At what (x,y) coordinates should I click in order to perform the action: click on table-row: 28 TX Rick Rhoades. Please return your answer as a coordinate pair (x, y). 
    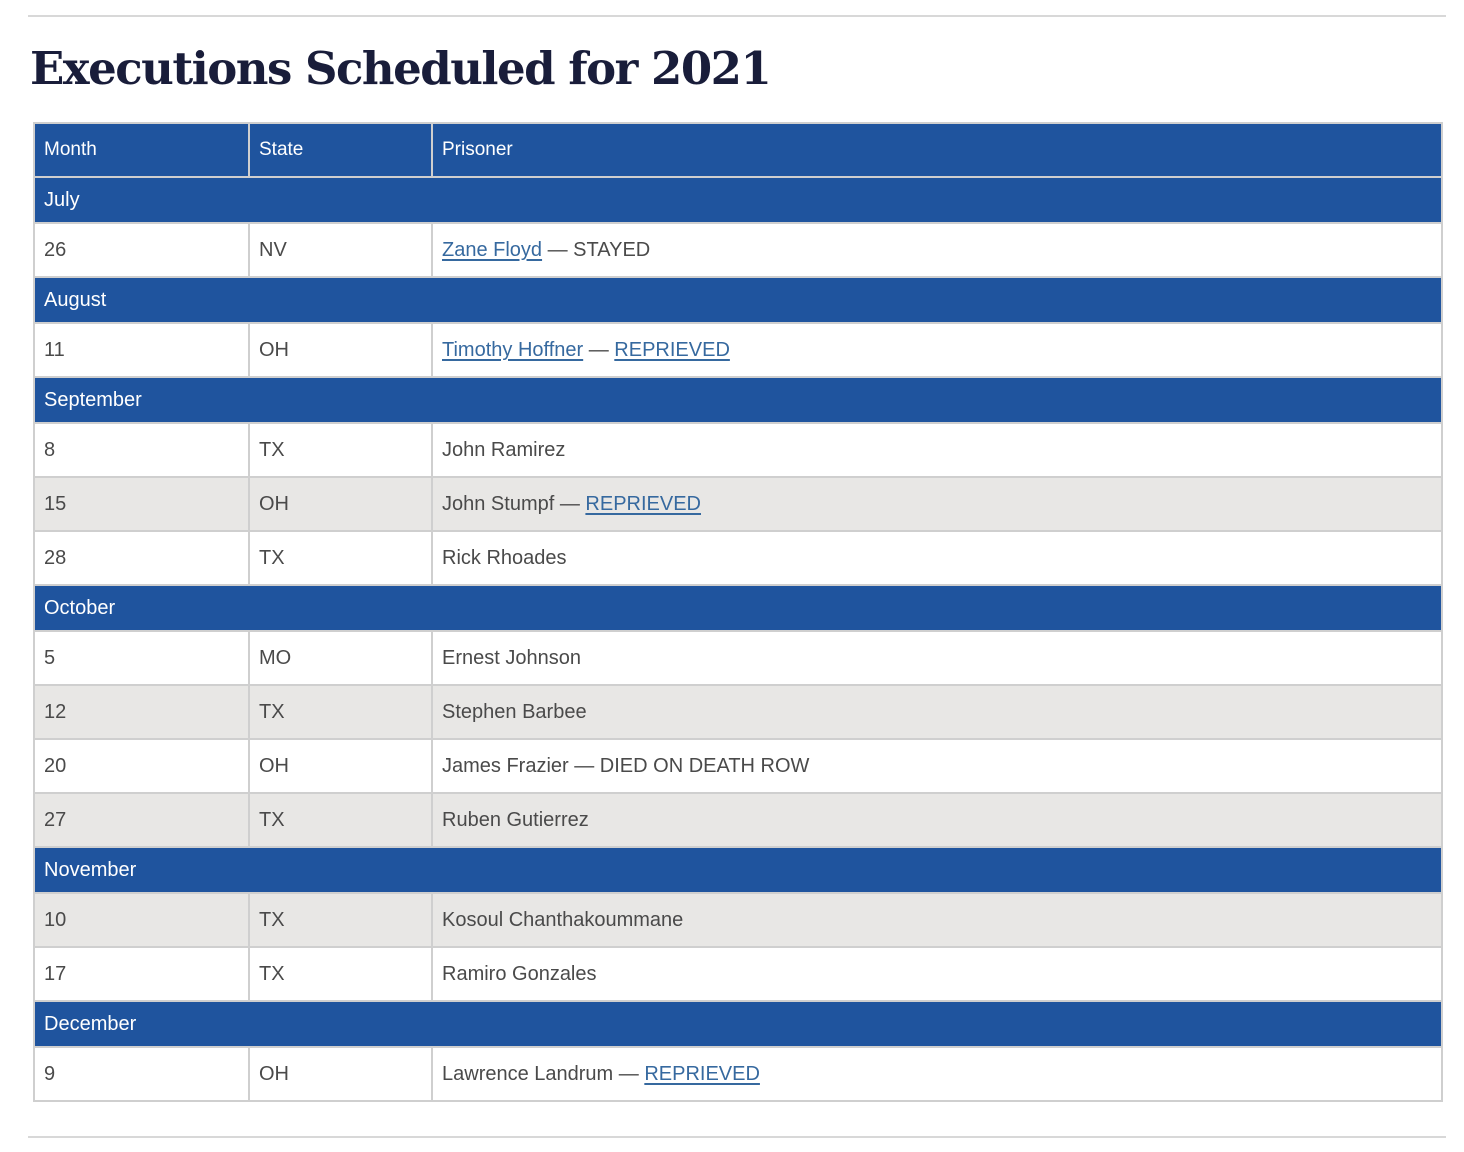
    Looking at the image, I should click on (738, 558).